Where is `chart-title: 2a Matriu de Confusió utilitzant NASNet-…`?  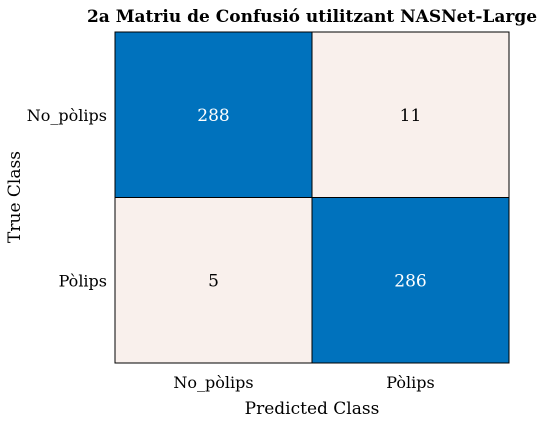
chart-title: 2a Matriu de Confusió utilitzant NASNet-… is located at coordinates (312, 17).